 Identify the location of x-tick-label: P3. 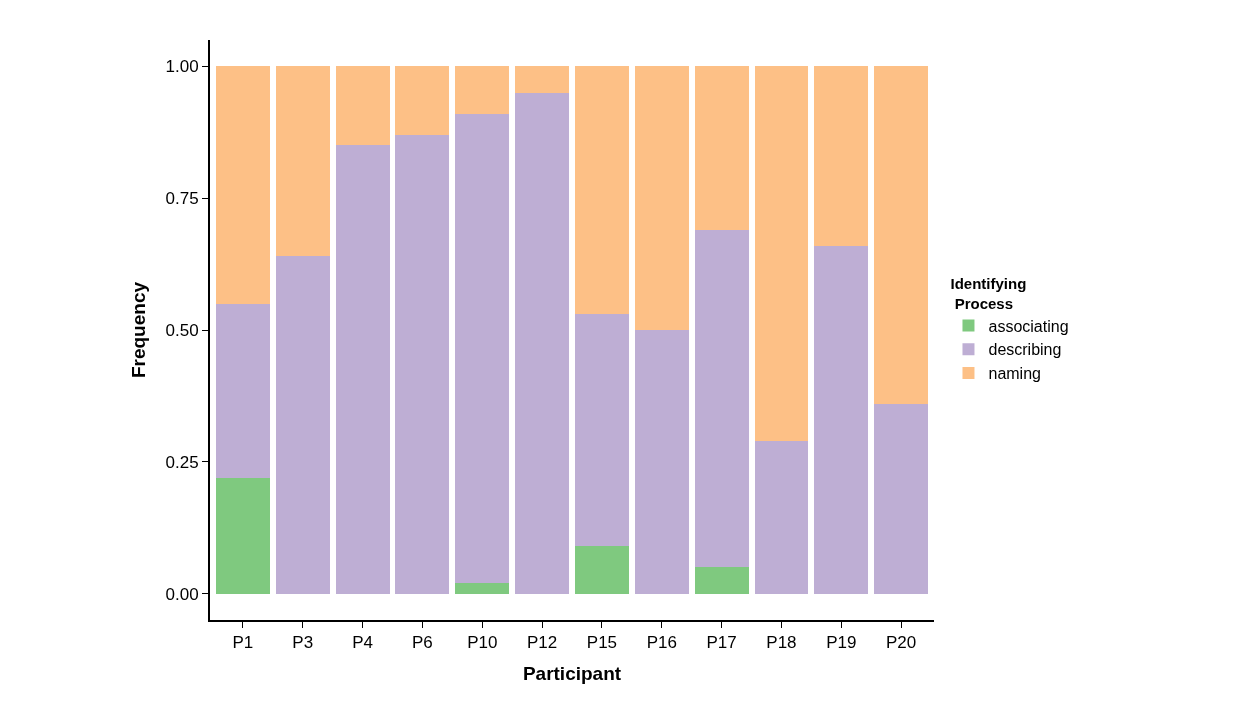
(303, 643).